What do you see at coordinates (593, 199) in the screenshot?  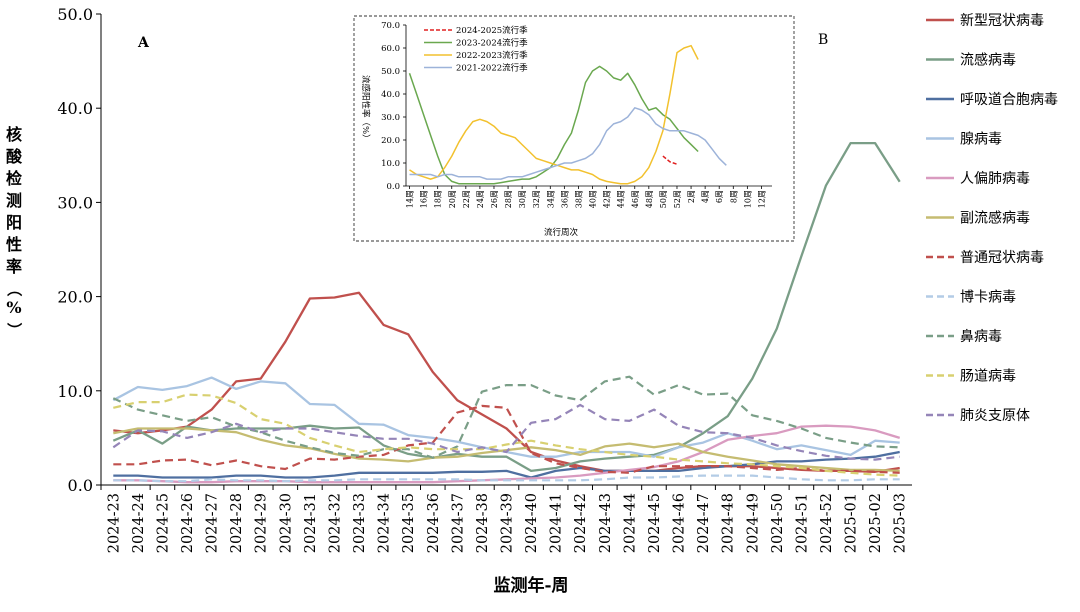 I see `inset-x-tick-label: 40周` at bounding box center [593, 199].